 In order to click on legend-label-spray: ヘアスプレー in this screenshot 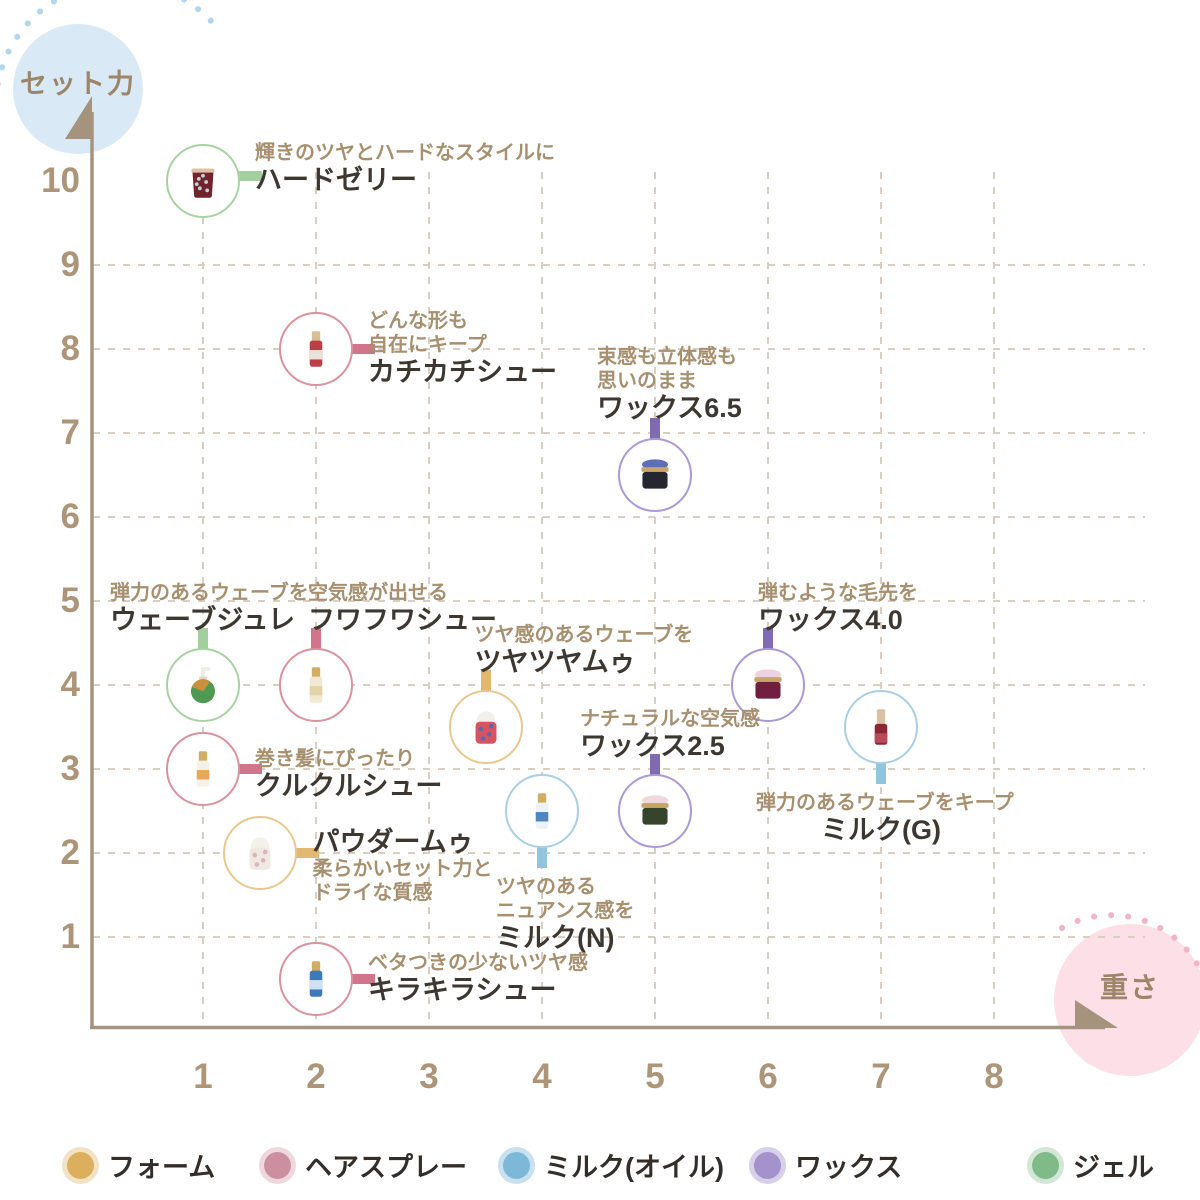, I will do `click(386, 1167)`.